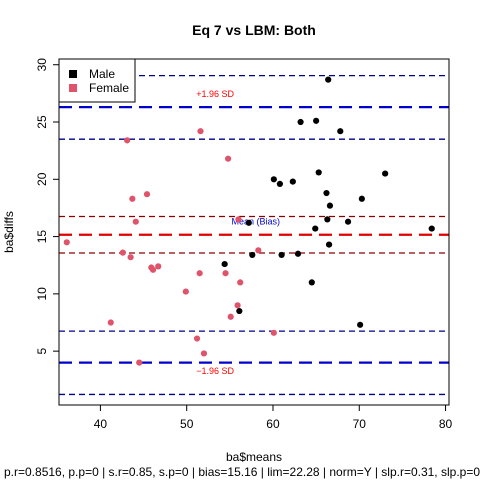  What do you see at coordinates (360, 424) in the screenshot?
I see `x-tick-label: 70` at bounding box center [360, 424].